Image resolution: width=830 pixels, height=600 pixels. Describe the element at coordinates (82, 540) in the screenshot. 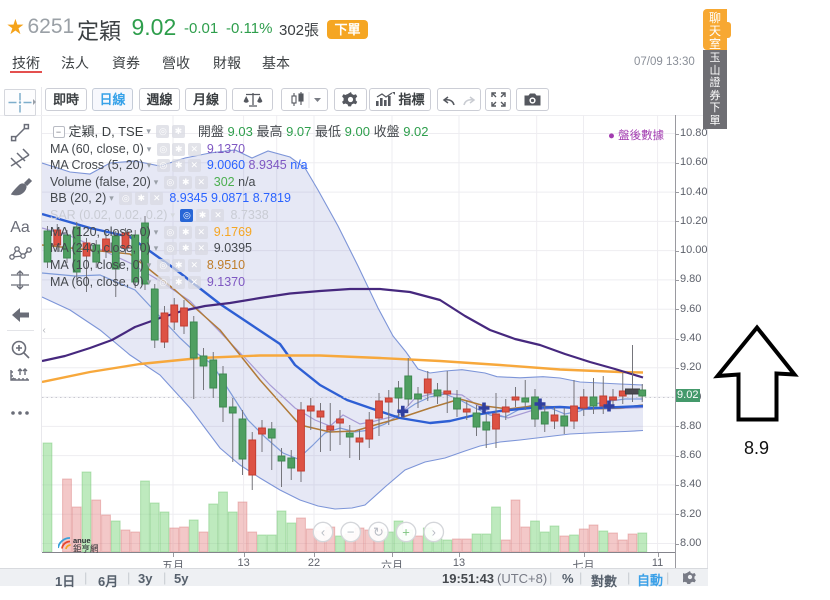

I see `svg-text: anue` at that location.